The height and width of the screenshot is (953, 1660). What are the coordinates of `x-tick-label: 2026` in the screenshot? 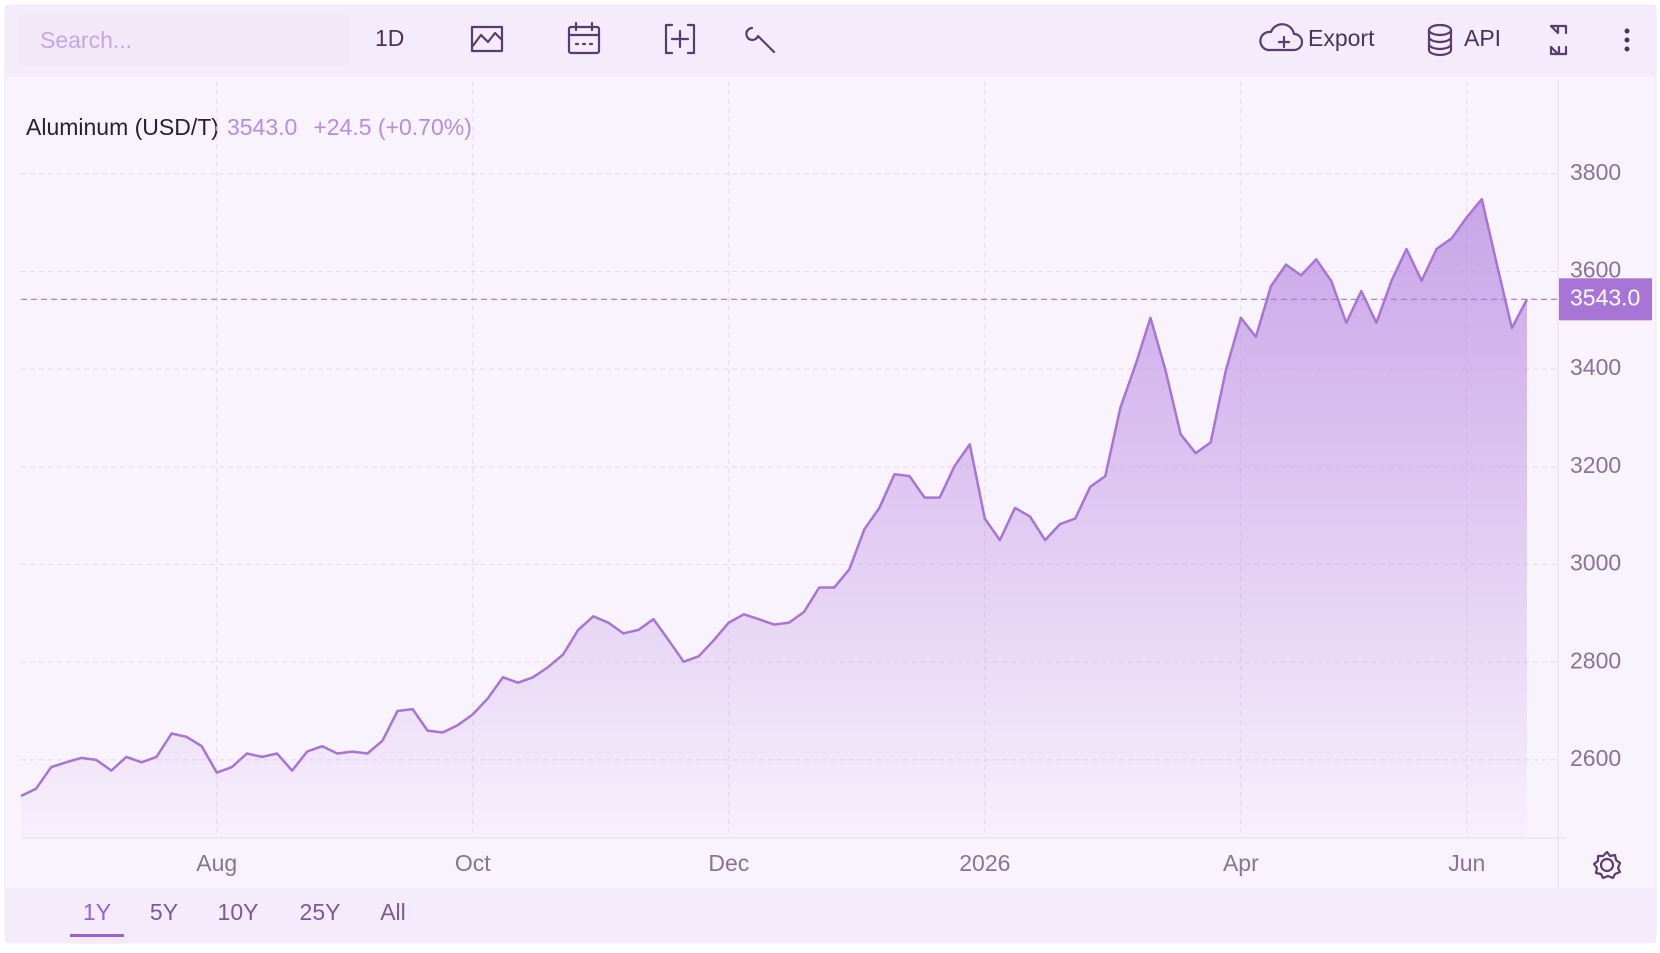 It's located at (984, 863).